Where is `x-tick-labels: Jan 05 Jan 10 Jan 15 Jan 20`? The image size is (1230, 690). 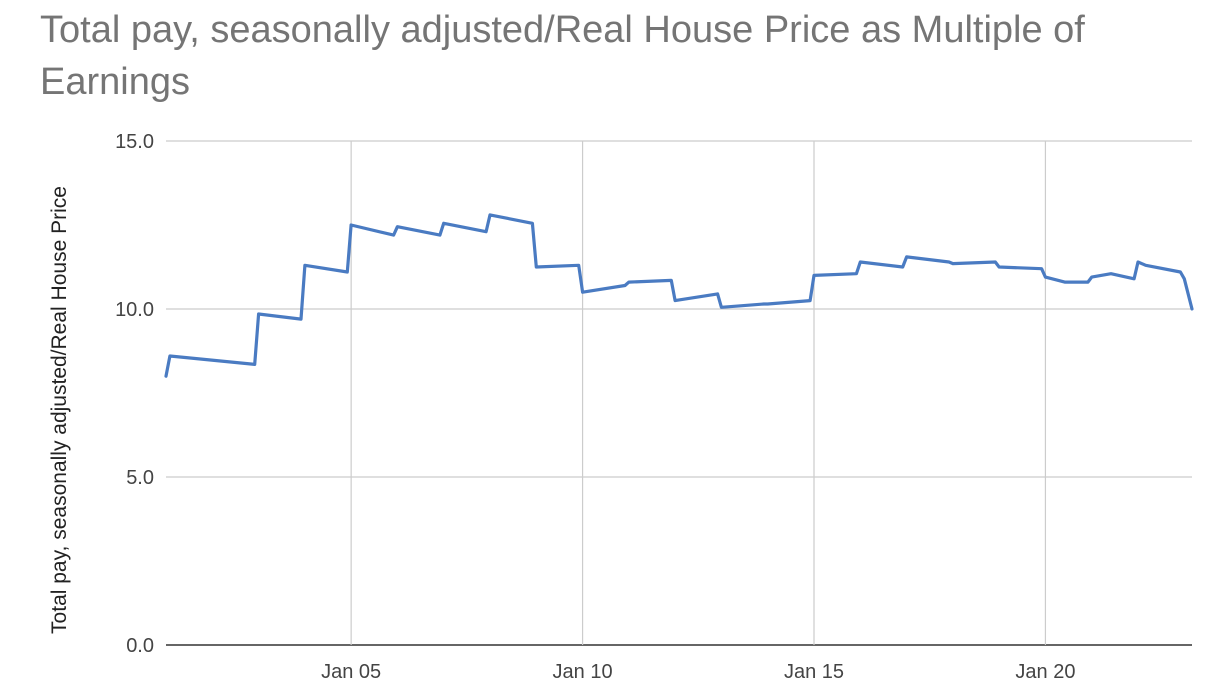 x-tick-labels: Jan 05 Jan 10 Jan 15 Jan 20 is located at coordinates (698, 672).